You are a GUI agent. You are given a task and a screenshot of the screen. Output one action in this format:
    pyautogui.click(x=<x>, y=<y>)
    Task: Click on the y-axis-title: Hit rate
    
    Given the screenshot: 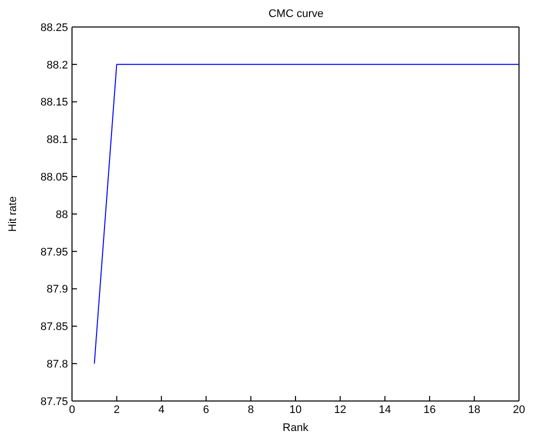 What is the action you would take?
    pyautogui.click(x=12, y=214)
    